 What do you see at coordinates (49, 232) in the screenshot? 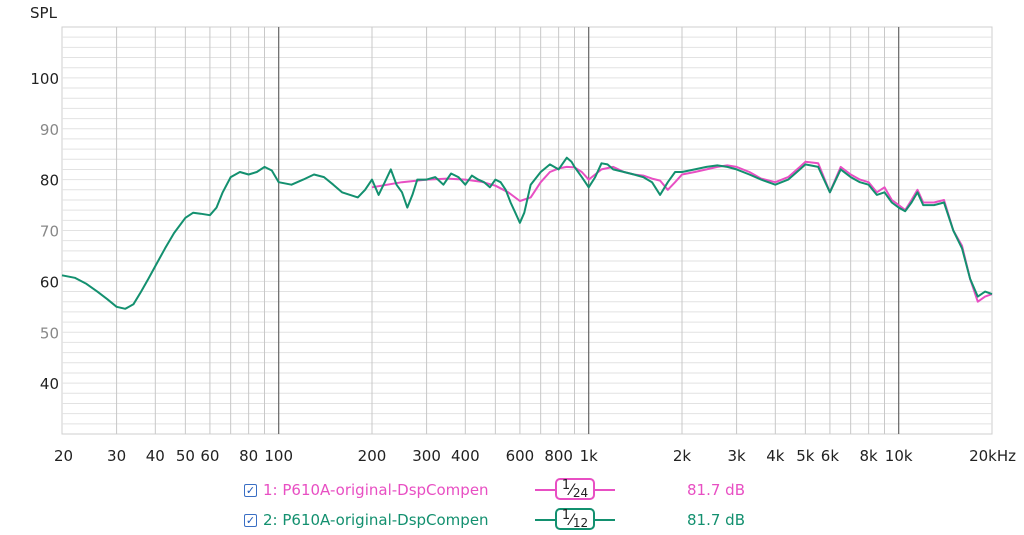
I see `y-tick-label: 70` at bounding box center [49, 232].